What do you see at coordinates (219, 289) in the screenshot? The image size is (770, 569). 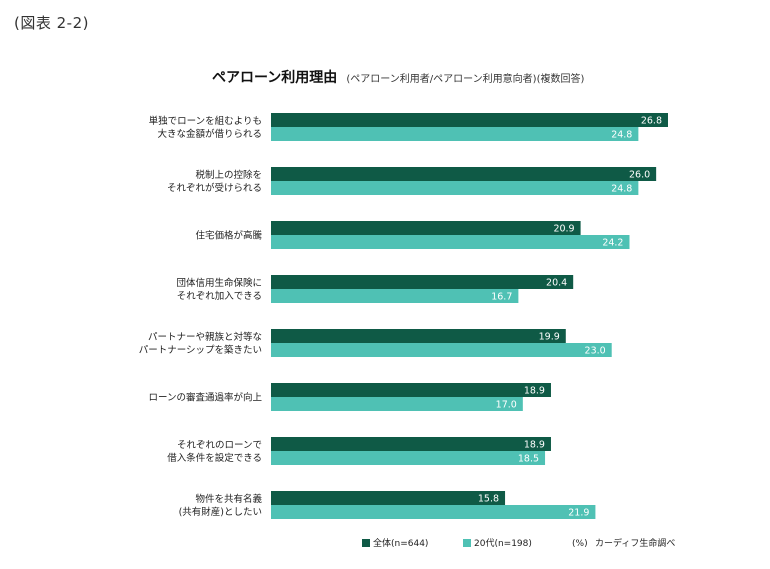 I see `category-label: 団体信用生命保険にそれぞれ加入できる` at bounding box center [219, 289].